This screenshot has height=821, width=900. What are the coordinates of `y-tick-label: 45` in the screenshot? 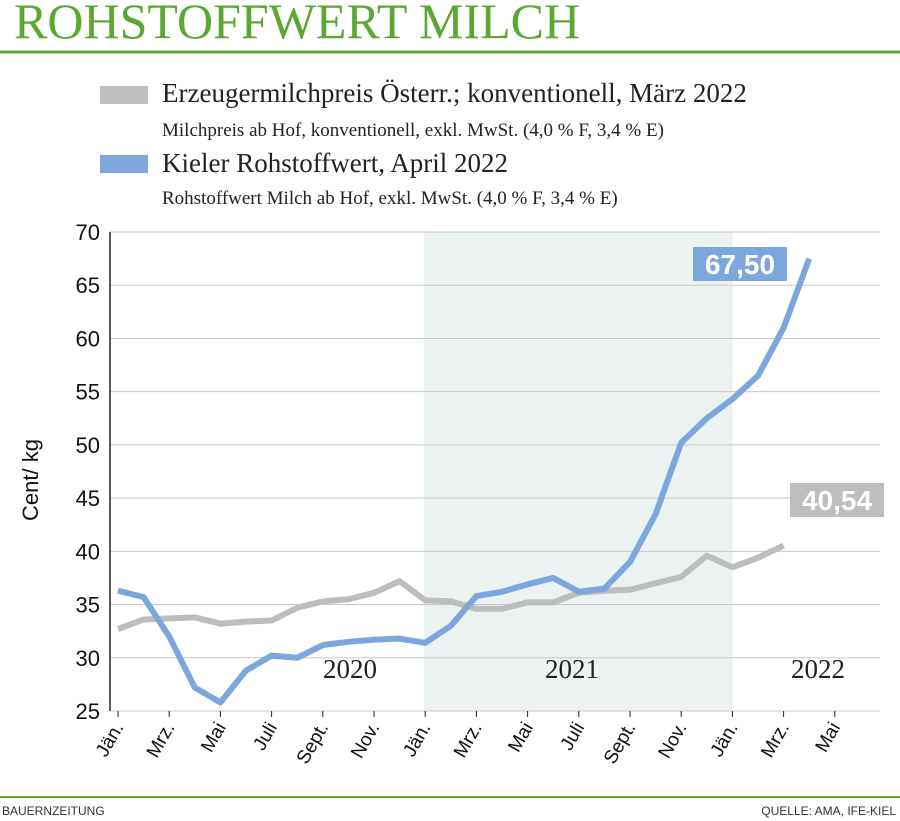 It's located at (88, 498).